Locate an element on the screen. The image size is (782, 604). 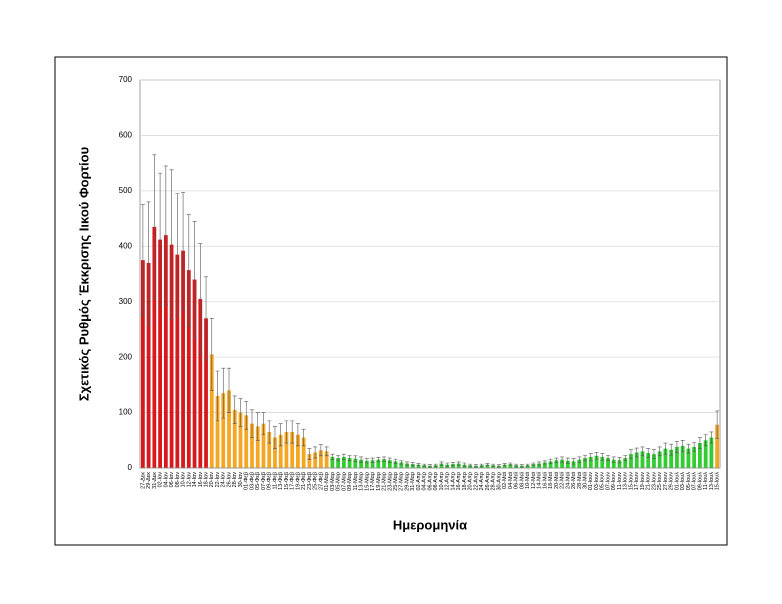
x-tick-label: 22-Μαϊ is located at coordinates (563, 480).